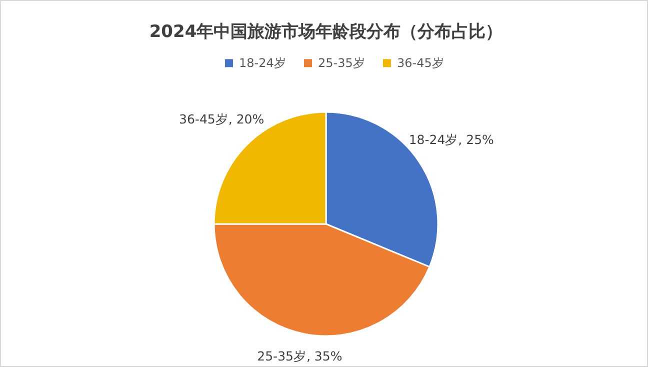  I want to click on data-label: 25-35岁, 35%, so click(299, 356).